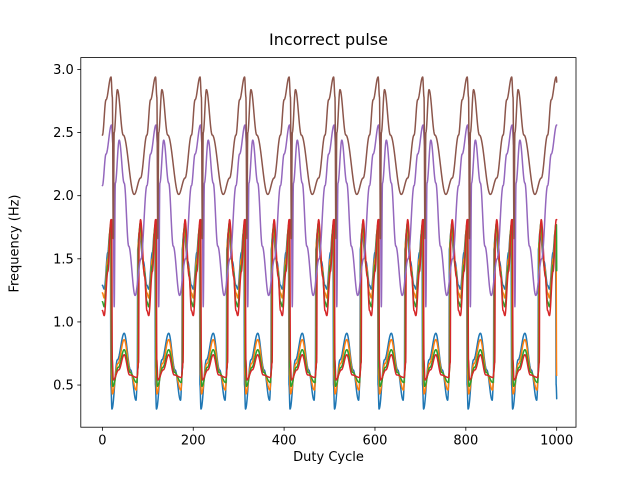 This screenshot has width=640, height=480. I want to click on x-tick-label: 600, so click(375, 441).